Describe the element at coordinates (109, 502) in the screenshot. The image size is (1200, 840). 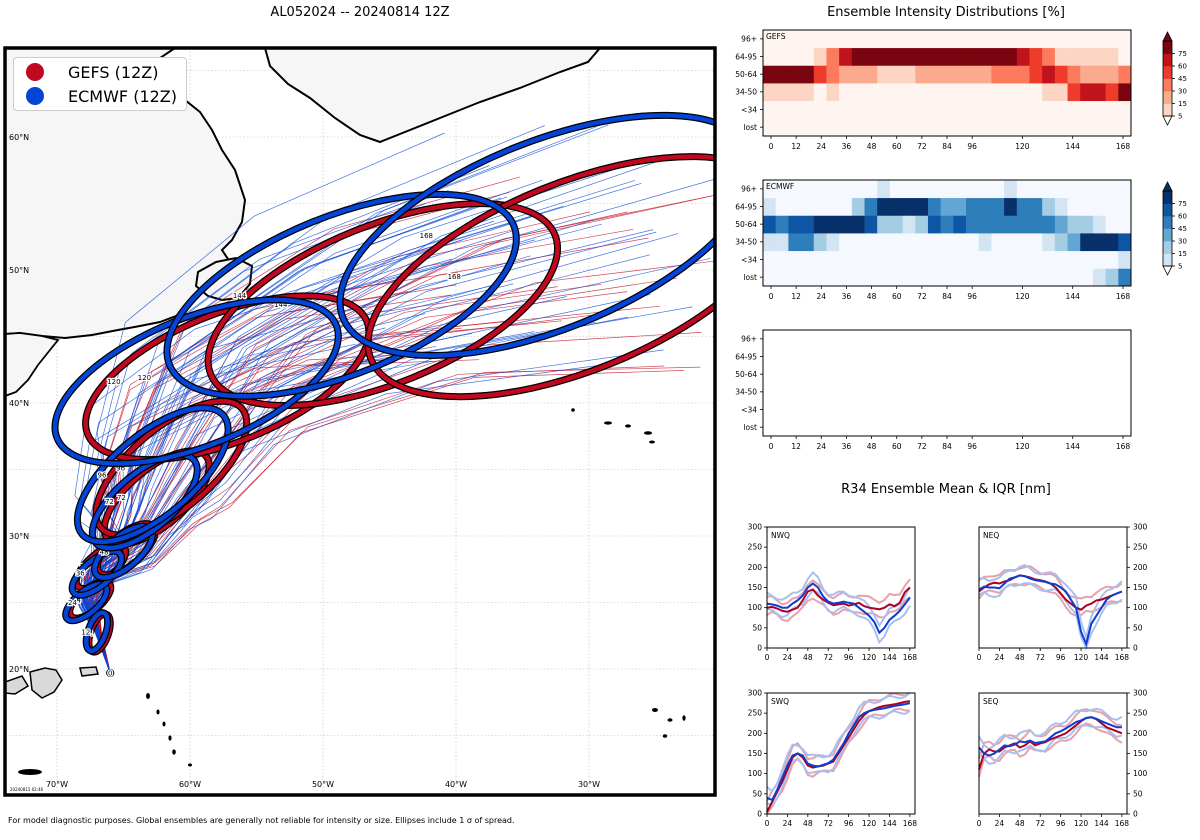
I see `forecast-hour-label: 72` at that location.